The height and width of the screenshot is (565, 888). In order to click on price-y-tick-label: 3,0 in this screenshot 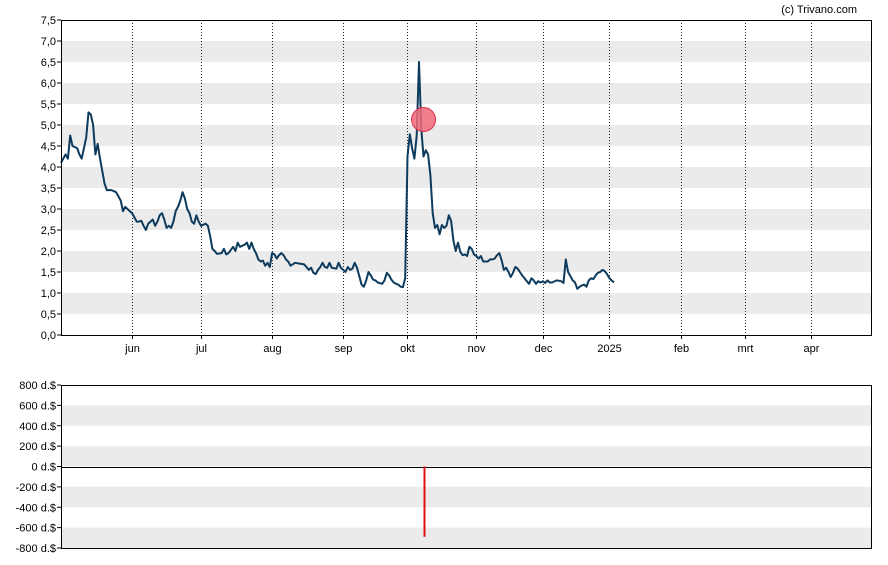, I will do `click(48, 210)`.